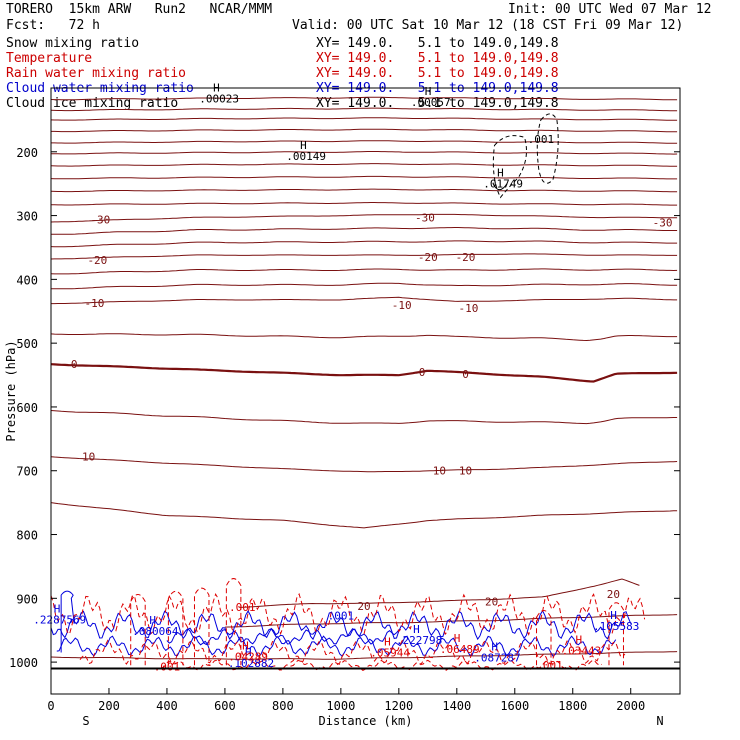  I want to click on init-time: Init: 00 UTC Wed 07 Mar 12, so click(610, 9).